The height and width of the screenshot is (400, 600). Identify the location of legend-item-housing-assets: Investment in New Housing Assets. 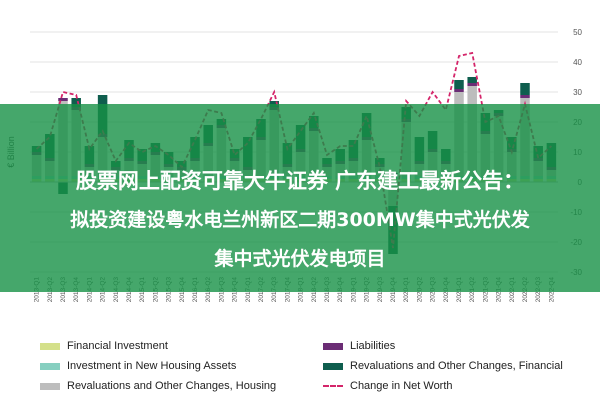
(138, 366).